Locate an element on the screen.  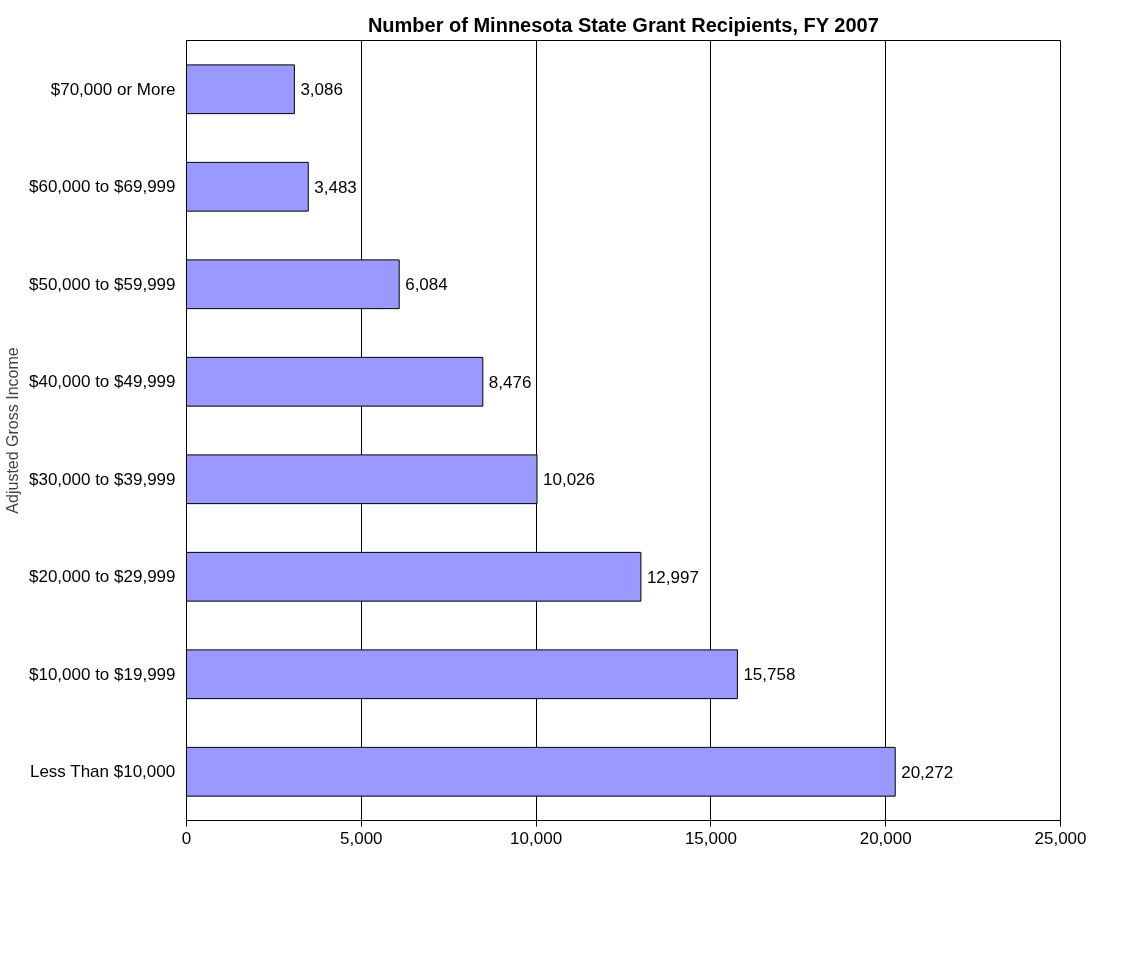
x-tick-label: 5,000 is located at coordinates (361, 838).